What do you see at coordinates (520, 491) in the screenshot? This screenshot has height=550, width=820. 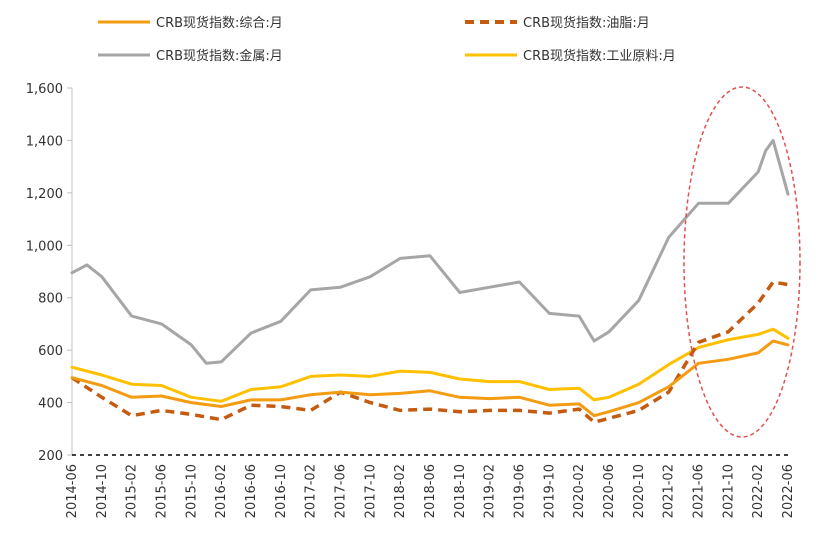 I see `x-tick-label: 2019-06` at bounding box center [520, 491].